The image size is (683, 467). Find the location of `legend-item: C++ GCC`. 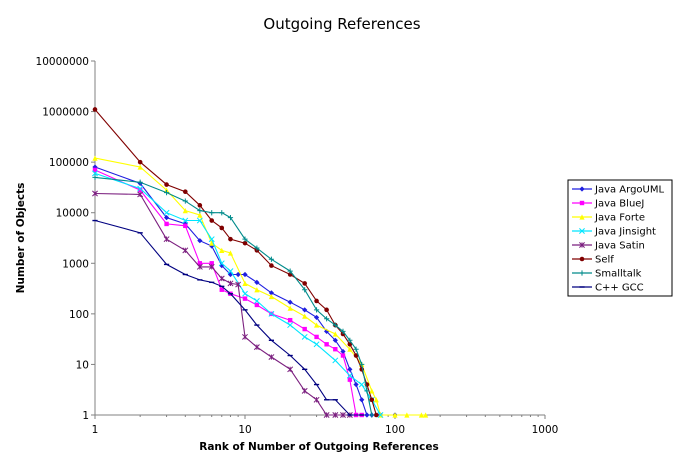

legend-item: C++ GCC is located at coordinates (608, 288).